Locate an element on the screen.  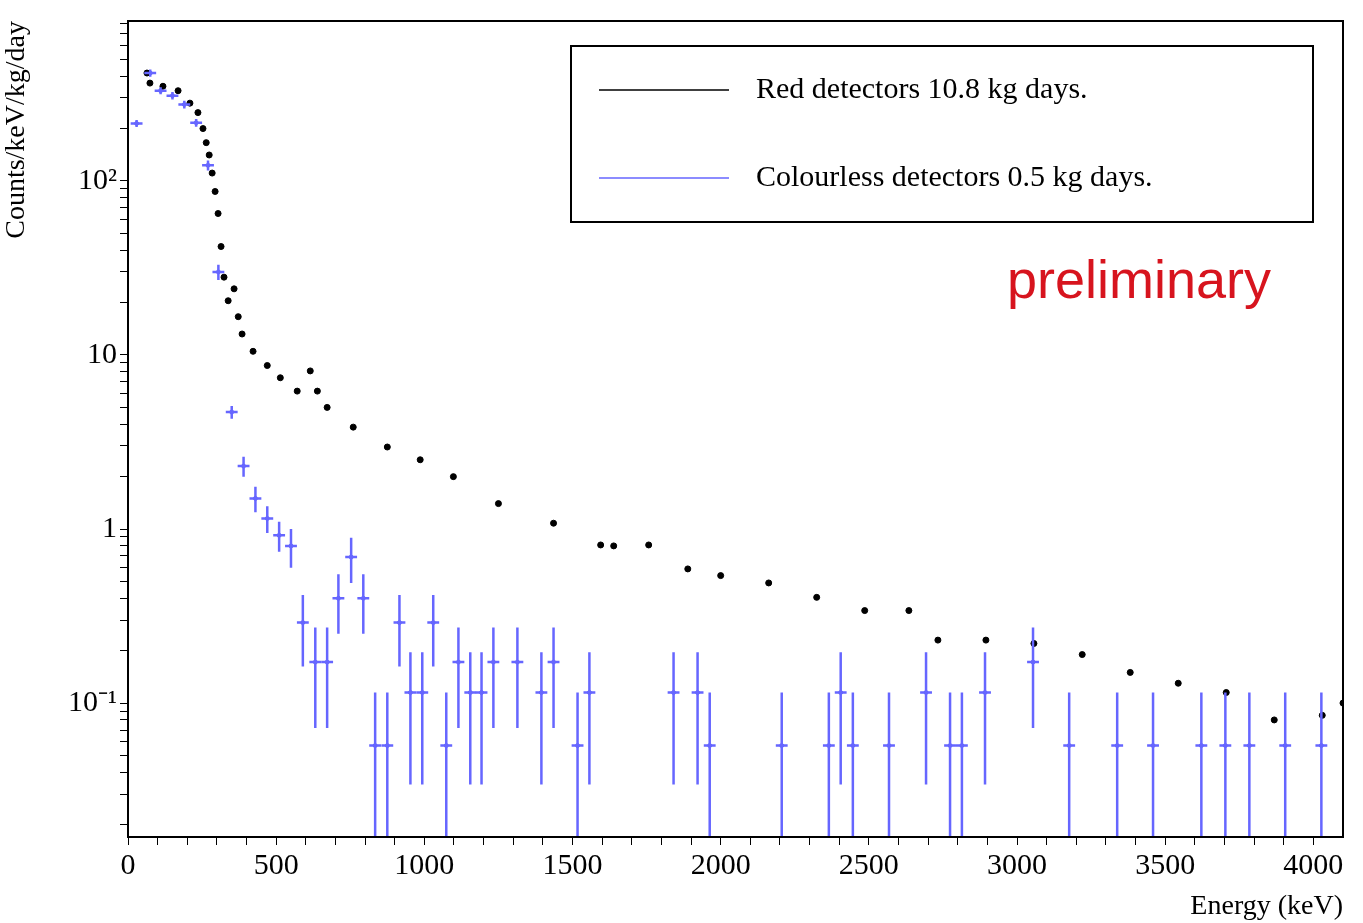
x-tick-label: 500 is located at coordinates (276, 863).